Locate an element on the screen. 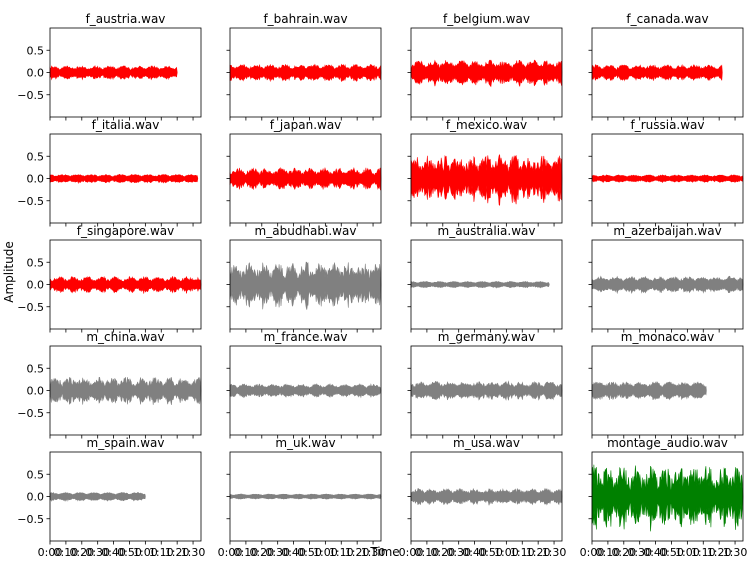  subplot-m_abudhabi: m_abudhabi.wav is located at coordinates (304, 278).